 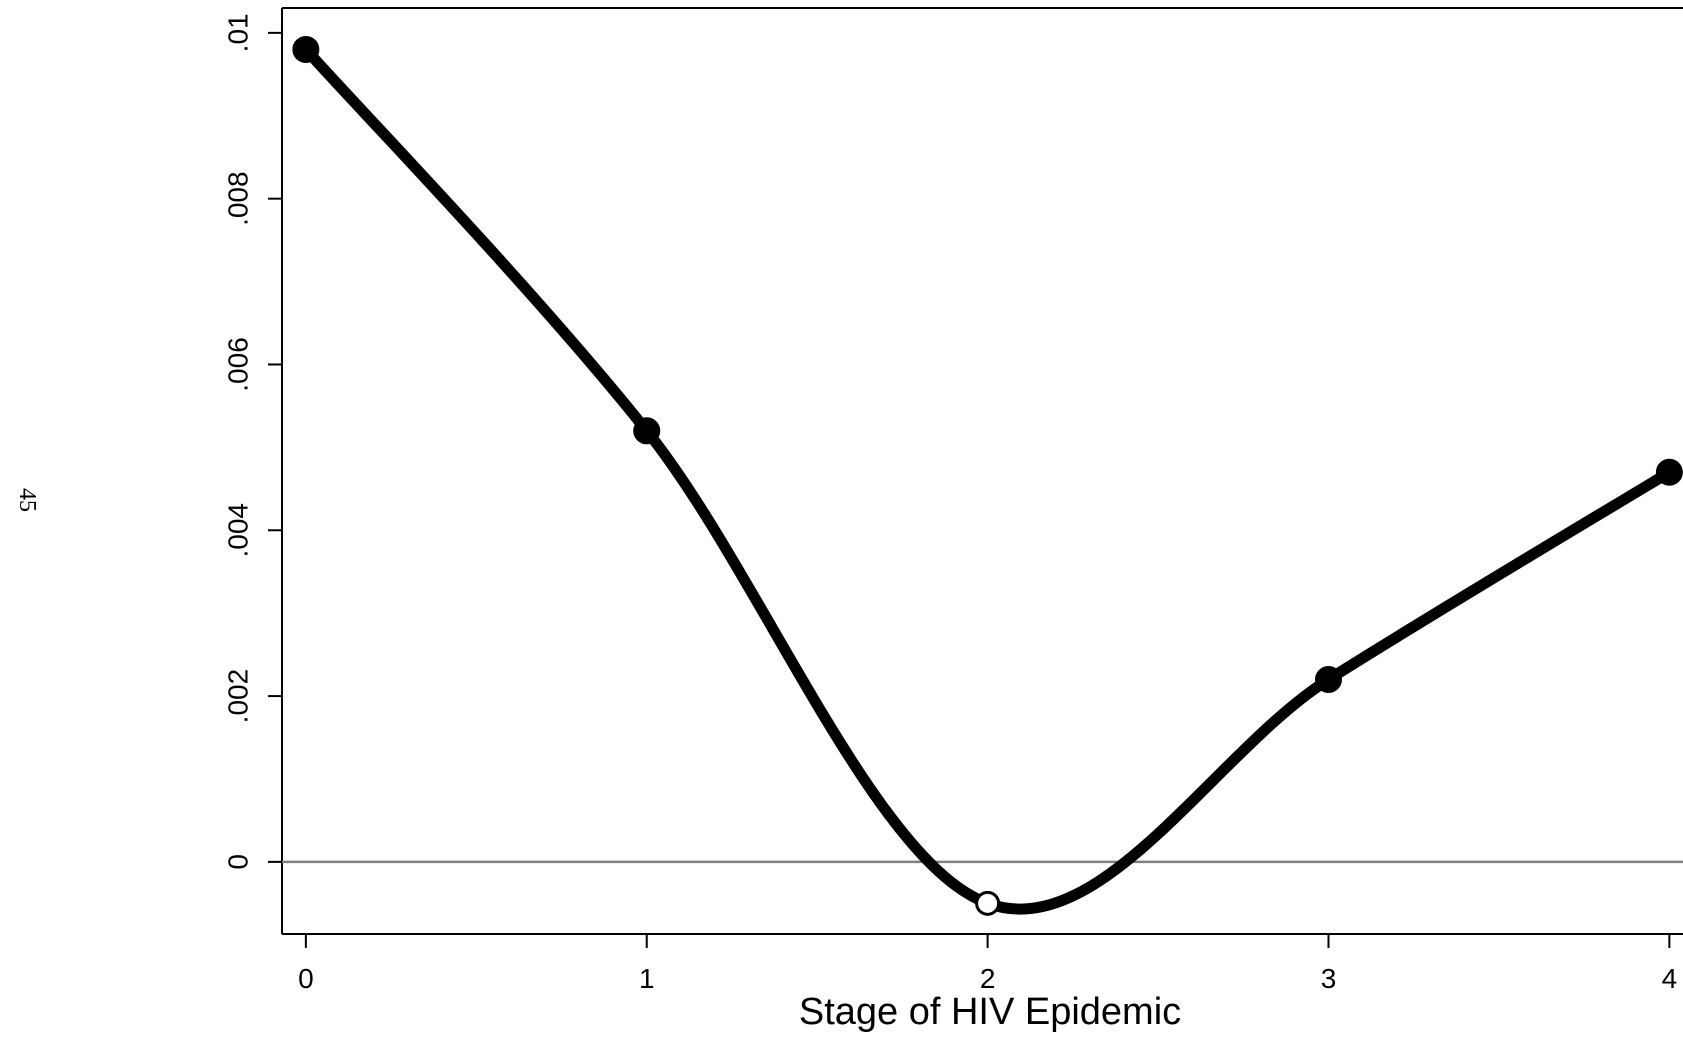 I want to click on y-tick-label: .002, so click(x=237, y=696).